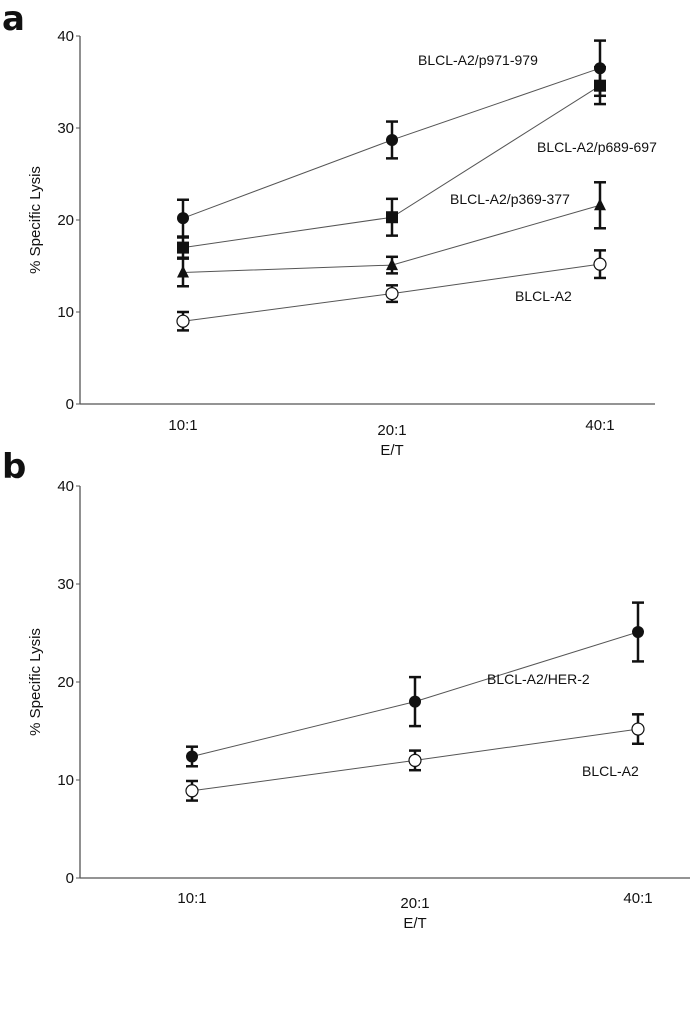 The image size is (700, 1024). I want to click on series-blcl-a2-p689-697: BLCL-A2/p689-697, so click(417, 162).